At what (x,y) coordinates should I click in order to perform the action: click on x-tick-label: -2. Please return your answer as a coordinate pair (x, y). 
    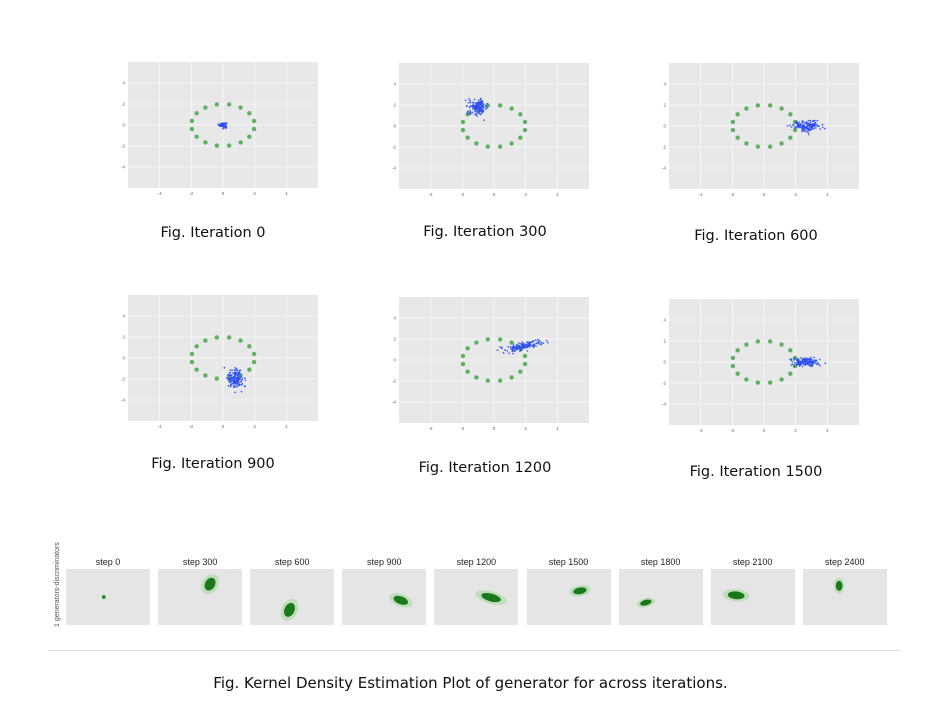
    Looking at the image, I should click on (191, 193).